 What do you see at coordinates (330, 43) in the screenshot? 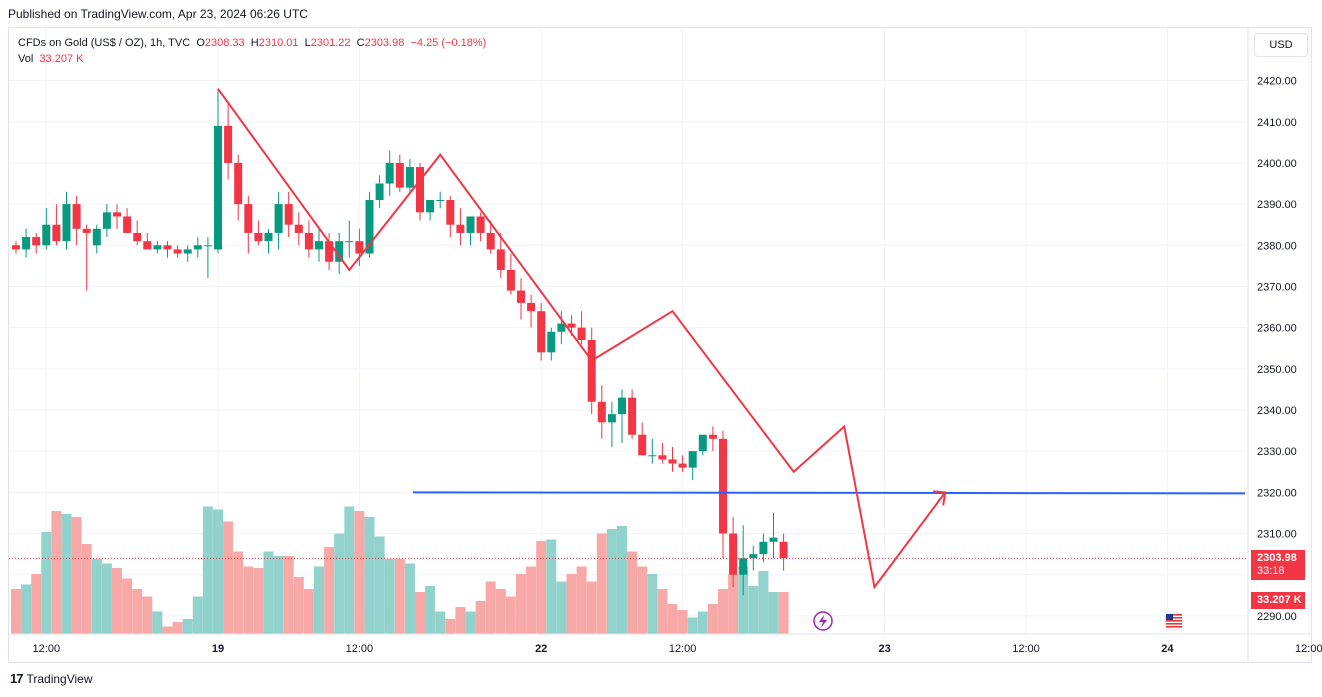
I see `legend-low-value: 2301.22` at bounding box center [330, 43].